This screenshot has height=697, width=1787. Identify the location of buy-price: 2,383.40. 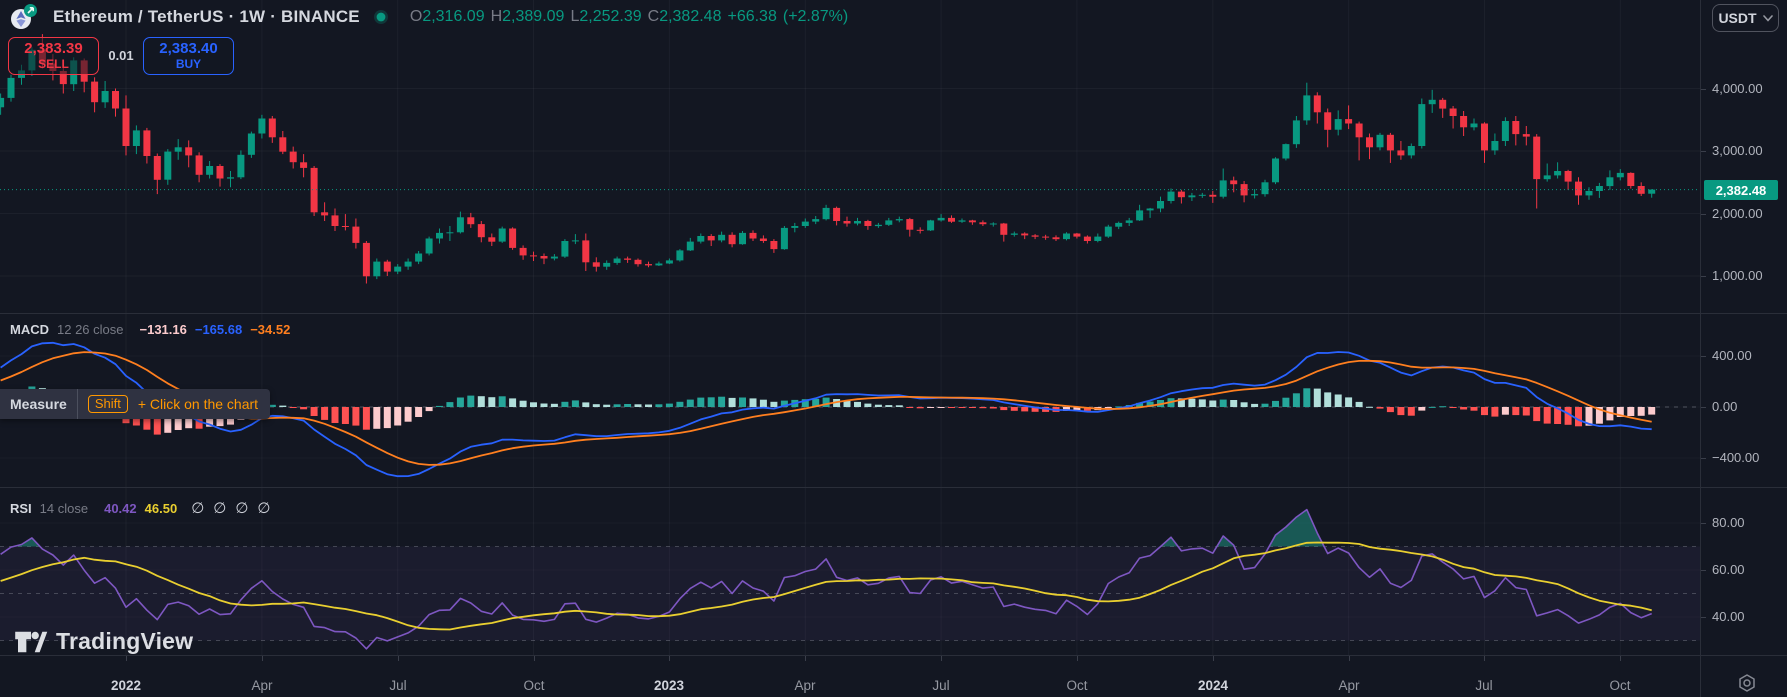
(188, 49).